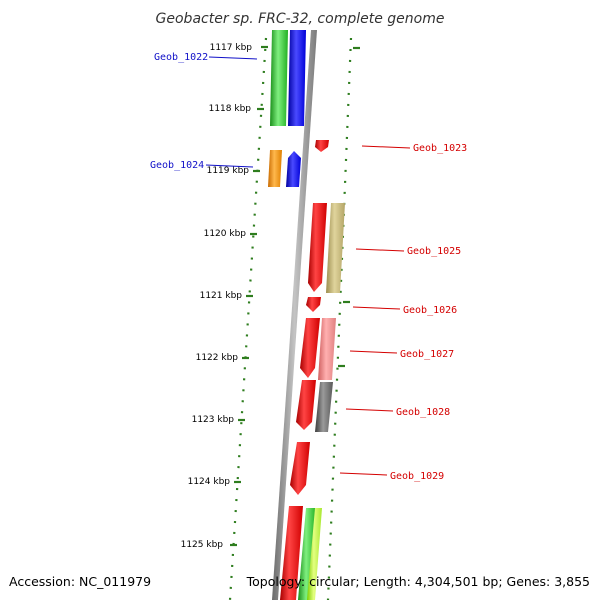  Describe the element at coordinates (213, 420) in the screenshot. I see `scale-label: 1123 kbp` at that location.